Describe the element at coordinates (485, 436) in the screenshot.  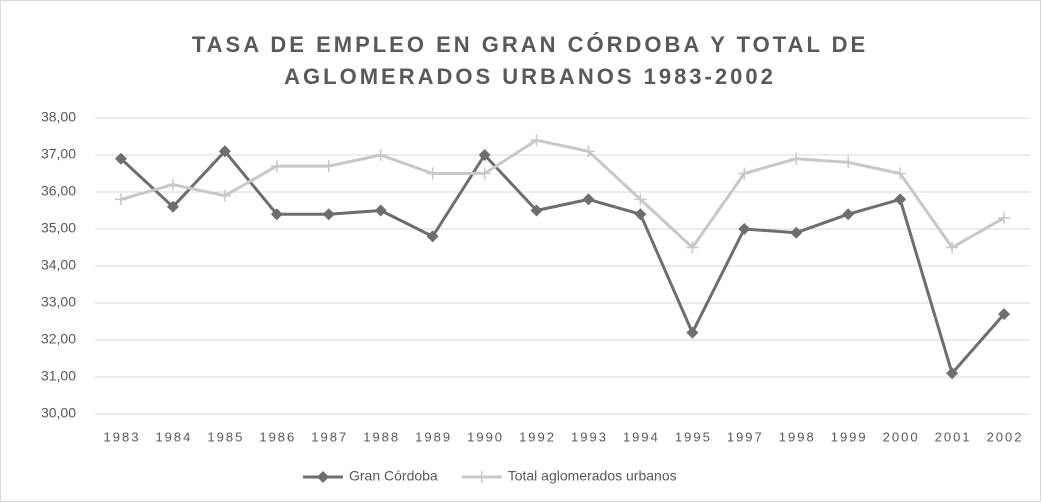
I see `x-tick-label: 1990` at that location.